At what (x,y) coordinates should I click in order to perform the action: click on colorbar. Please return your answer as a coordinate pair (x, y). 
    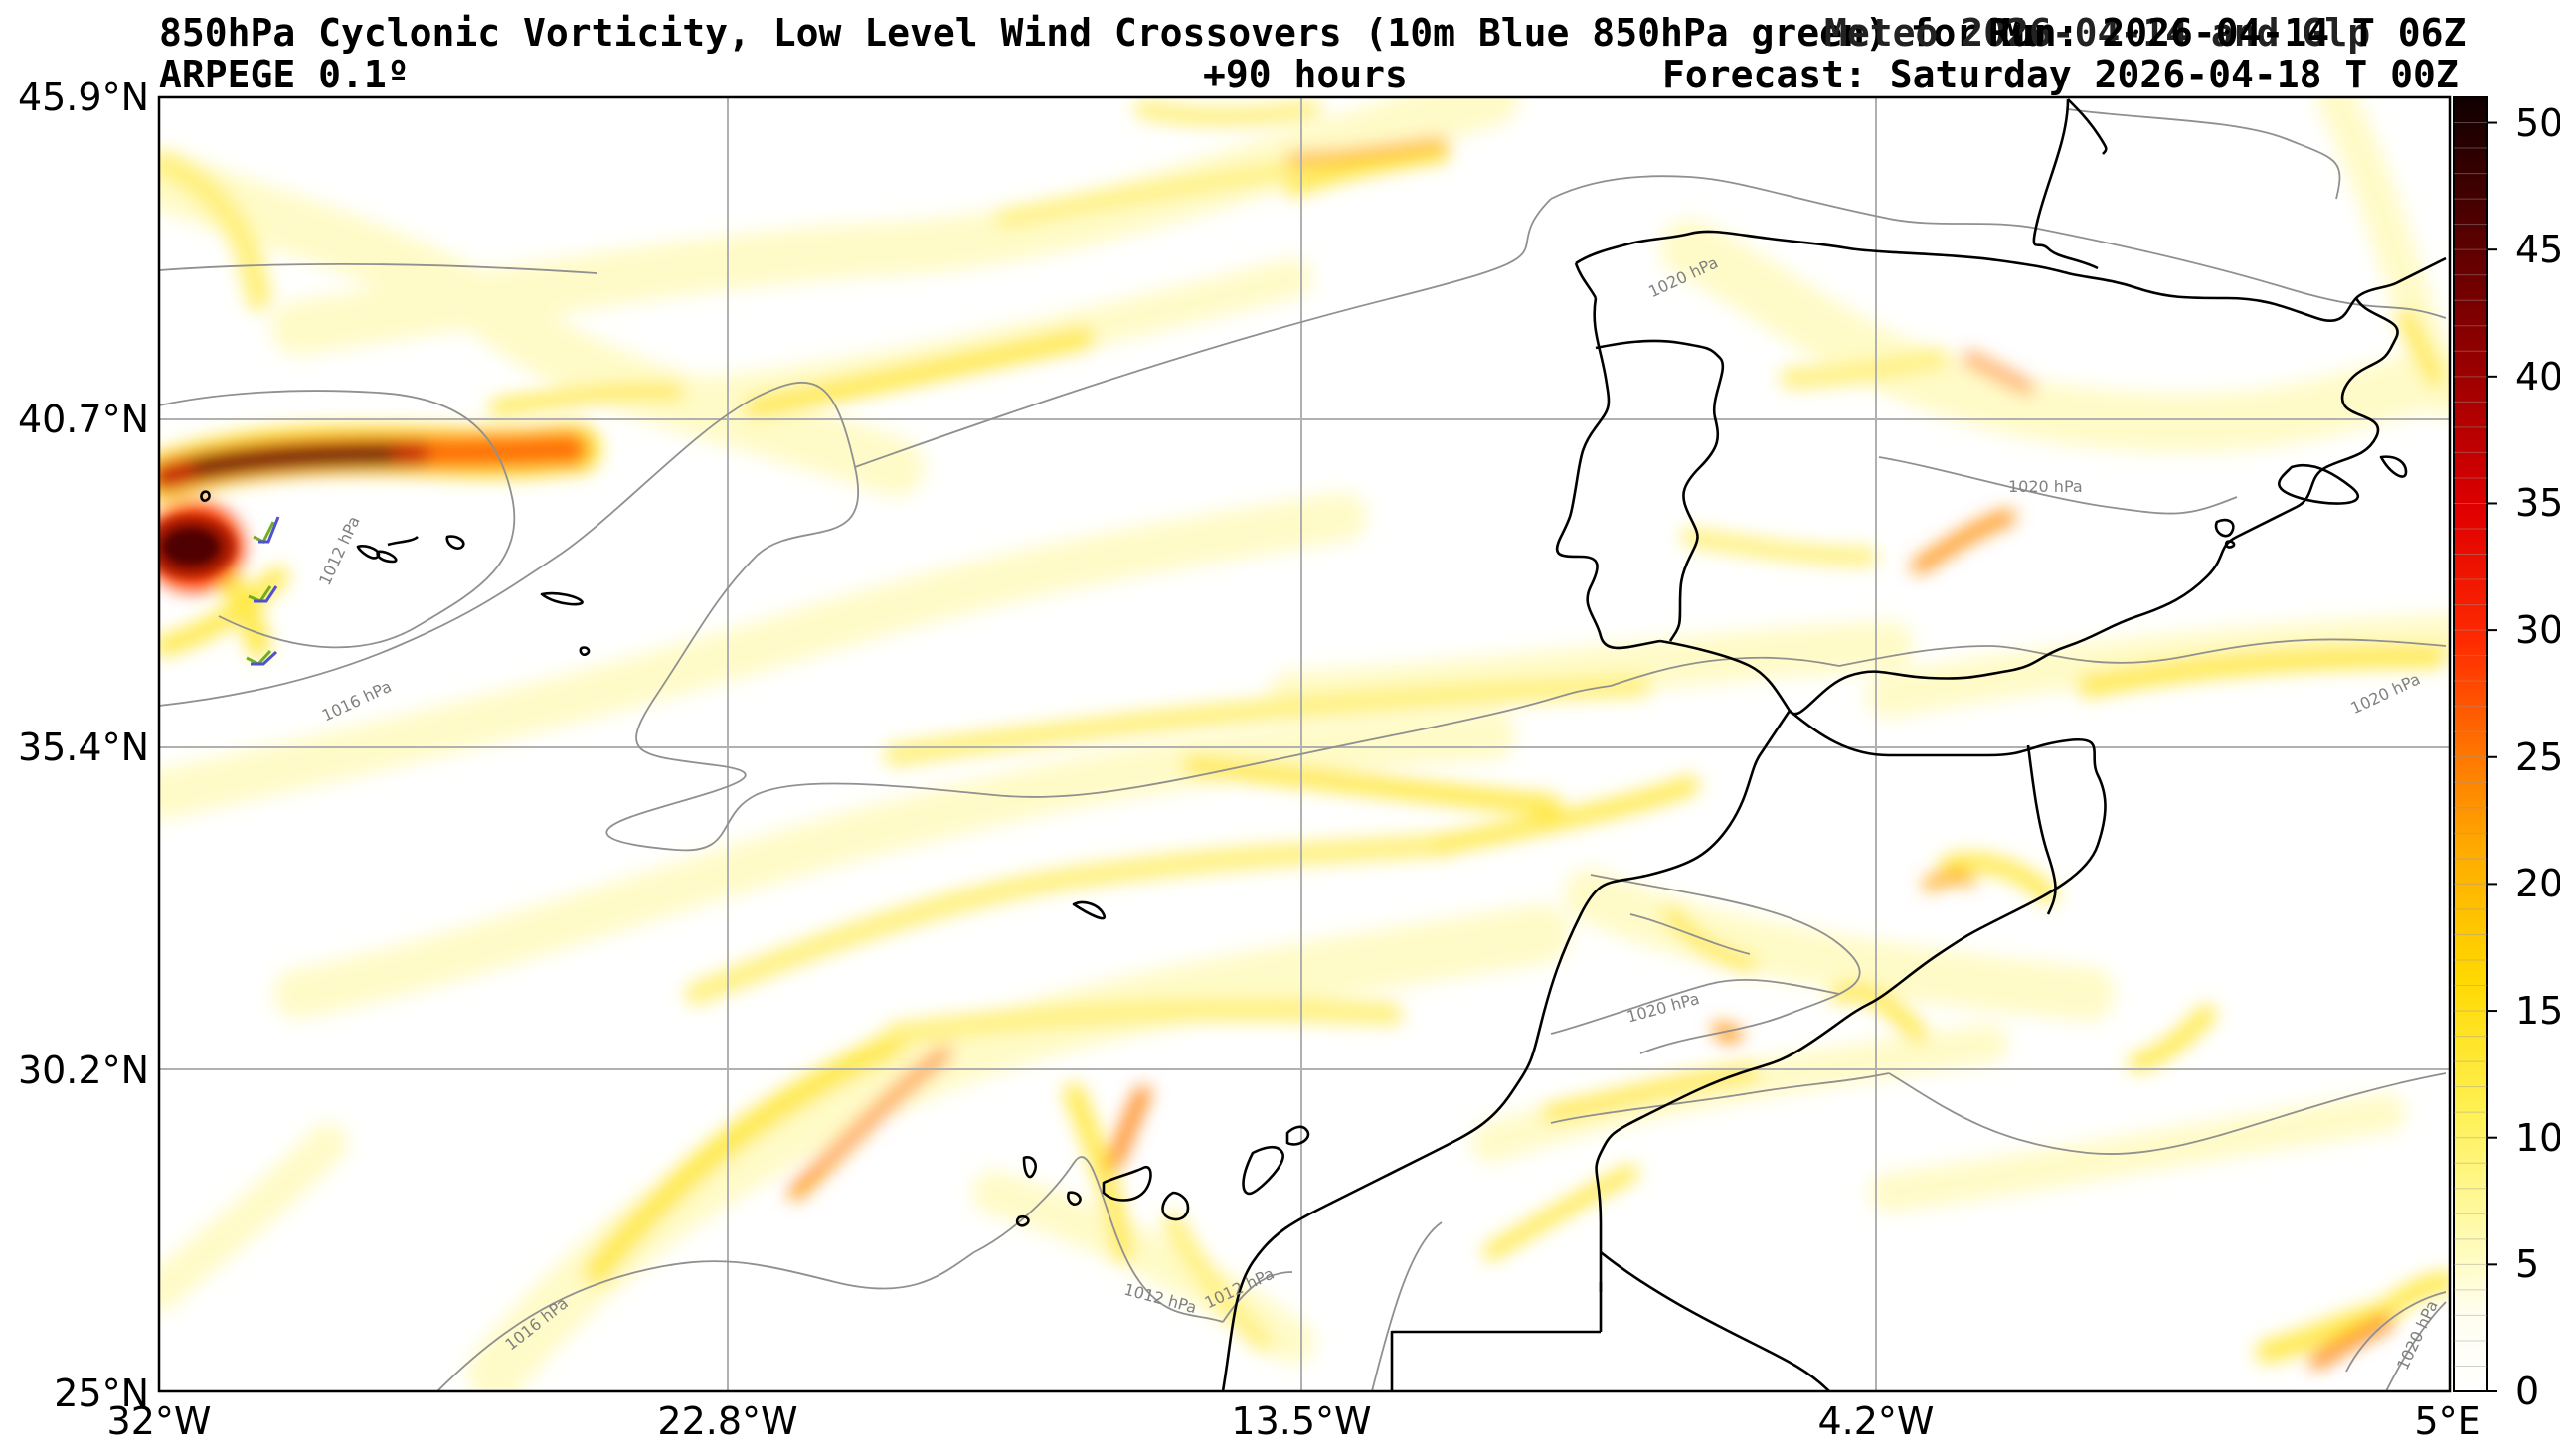
    Looking at the image, I should click on (2475, 744).